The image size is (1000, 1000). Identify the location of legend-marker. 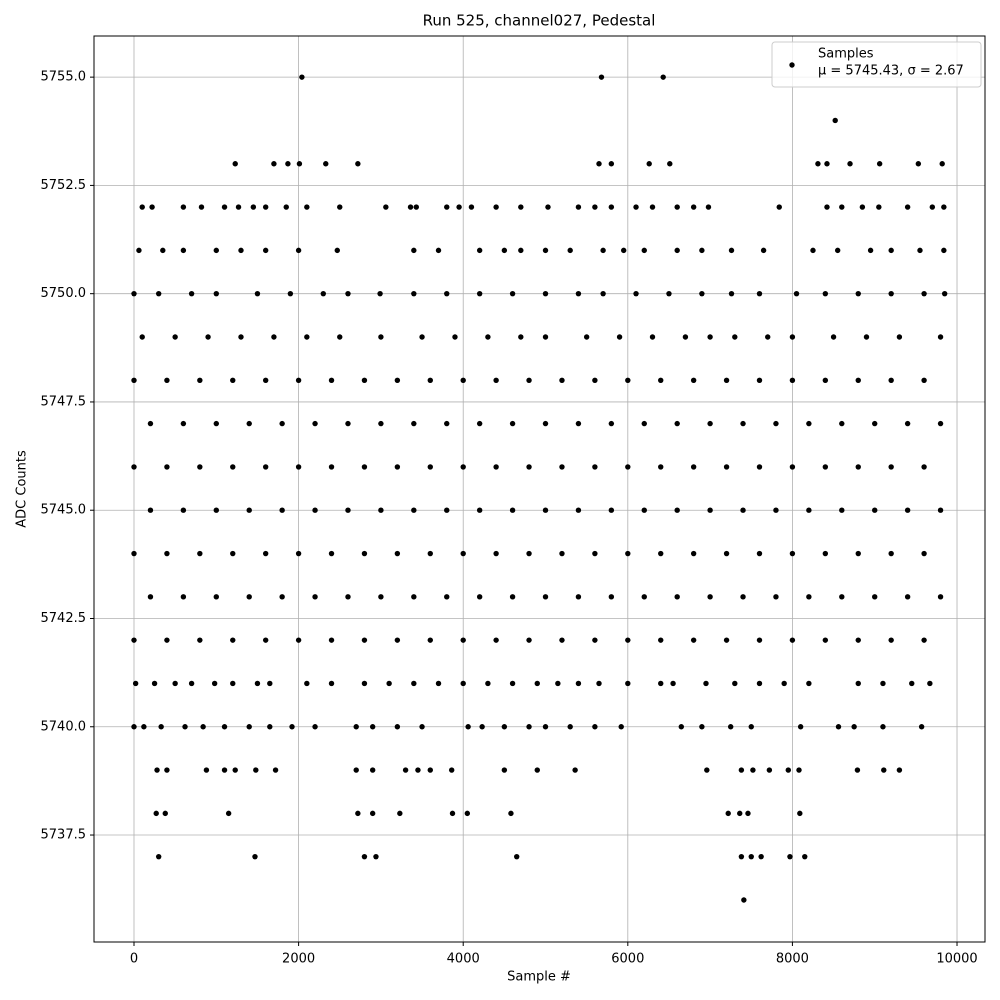
(792, 65).